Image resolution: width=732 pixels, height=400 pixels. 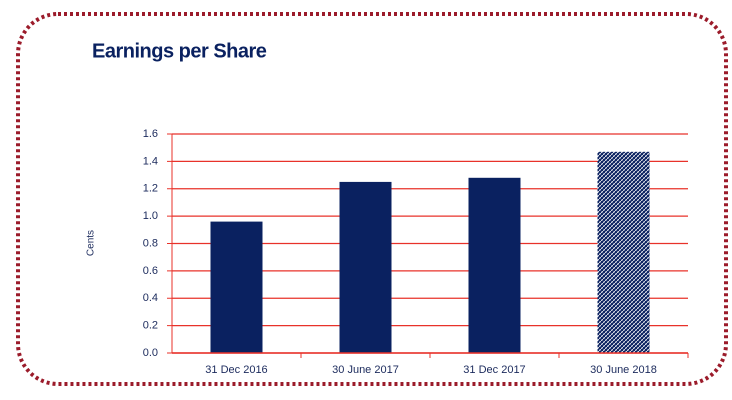 What do you see at coordinates (365, 370) in the screenshot?
I see `x-tick-label: 30 June 2017` at bounding box center [365, 370].